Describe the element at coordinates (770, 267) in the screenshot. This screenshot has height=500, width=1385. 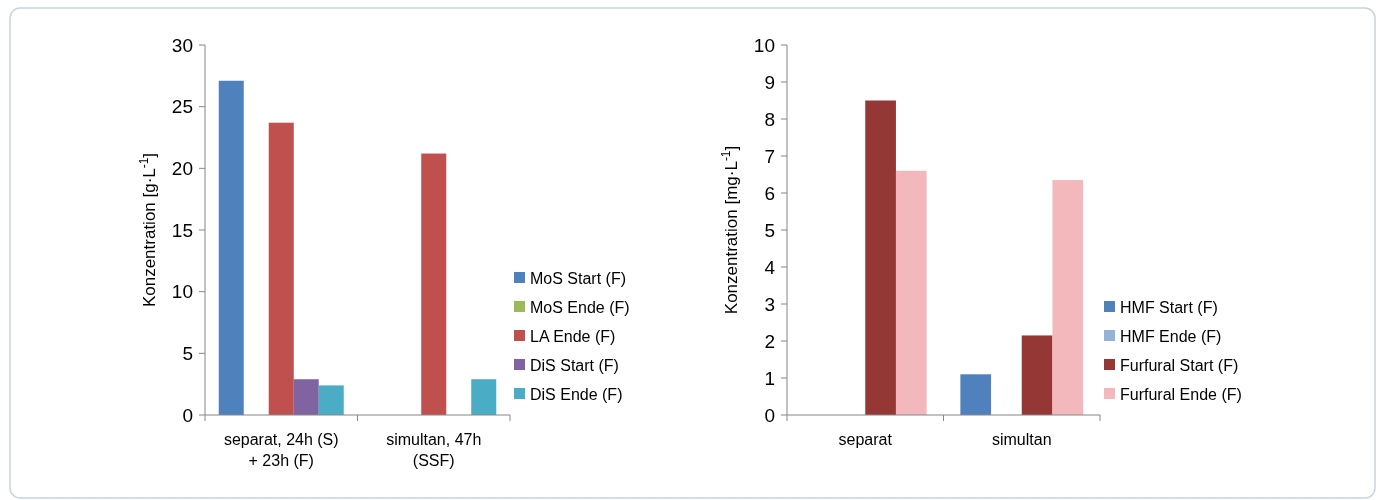
I see `y-tick-label: 4` at that location.